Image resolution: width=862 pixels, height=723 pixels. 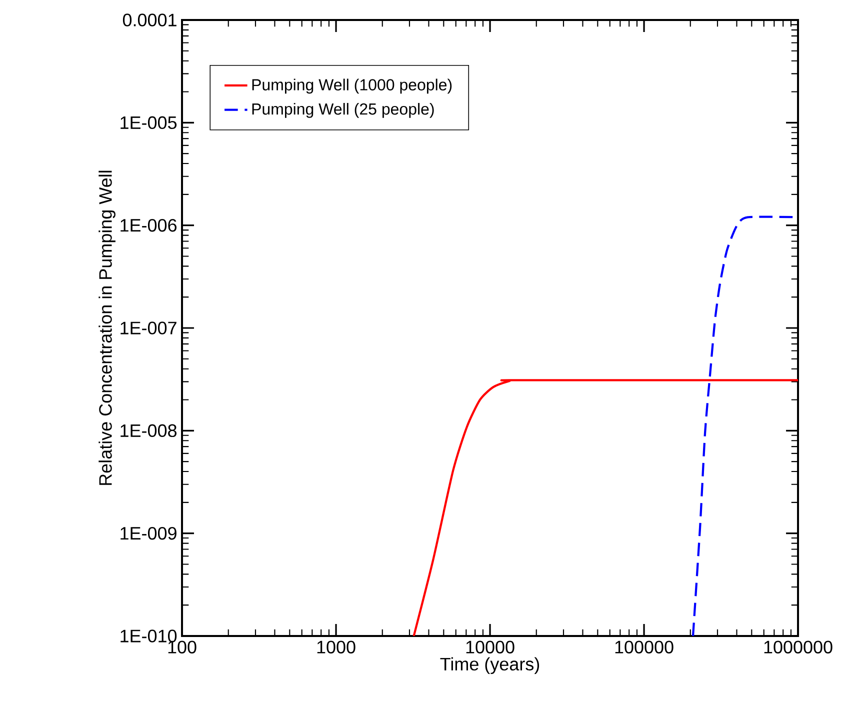 I want to click on x-tick-label: 1000000, so click(x=798, y=647).